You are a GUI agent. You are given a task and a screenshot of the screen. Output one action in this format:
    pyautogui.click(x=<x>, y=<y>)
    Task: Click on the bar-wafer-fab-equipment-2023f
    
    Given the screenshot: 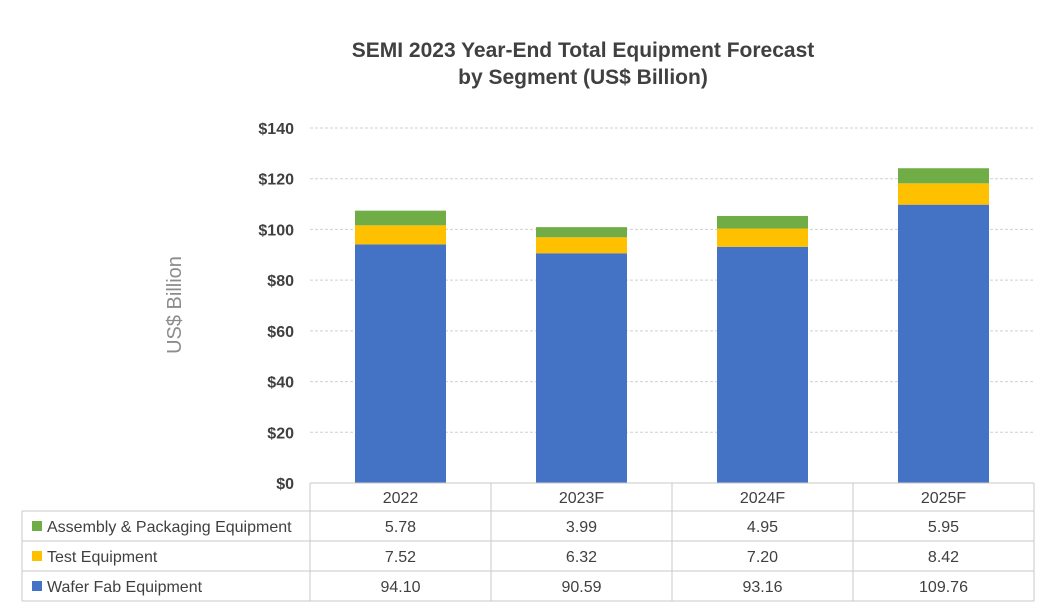 What is the action you would take?
    pyautogui.click(x=581, y=368)
    